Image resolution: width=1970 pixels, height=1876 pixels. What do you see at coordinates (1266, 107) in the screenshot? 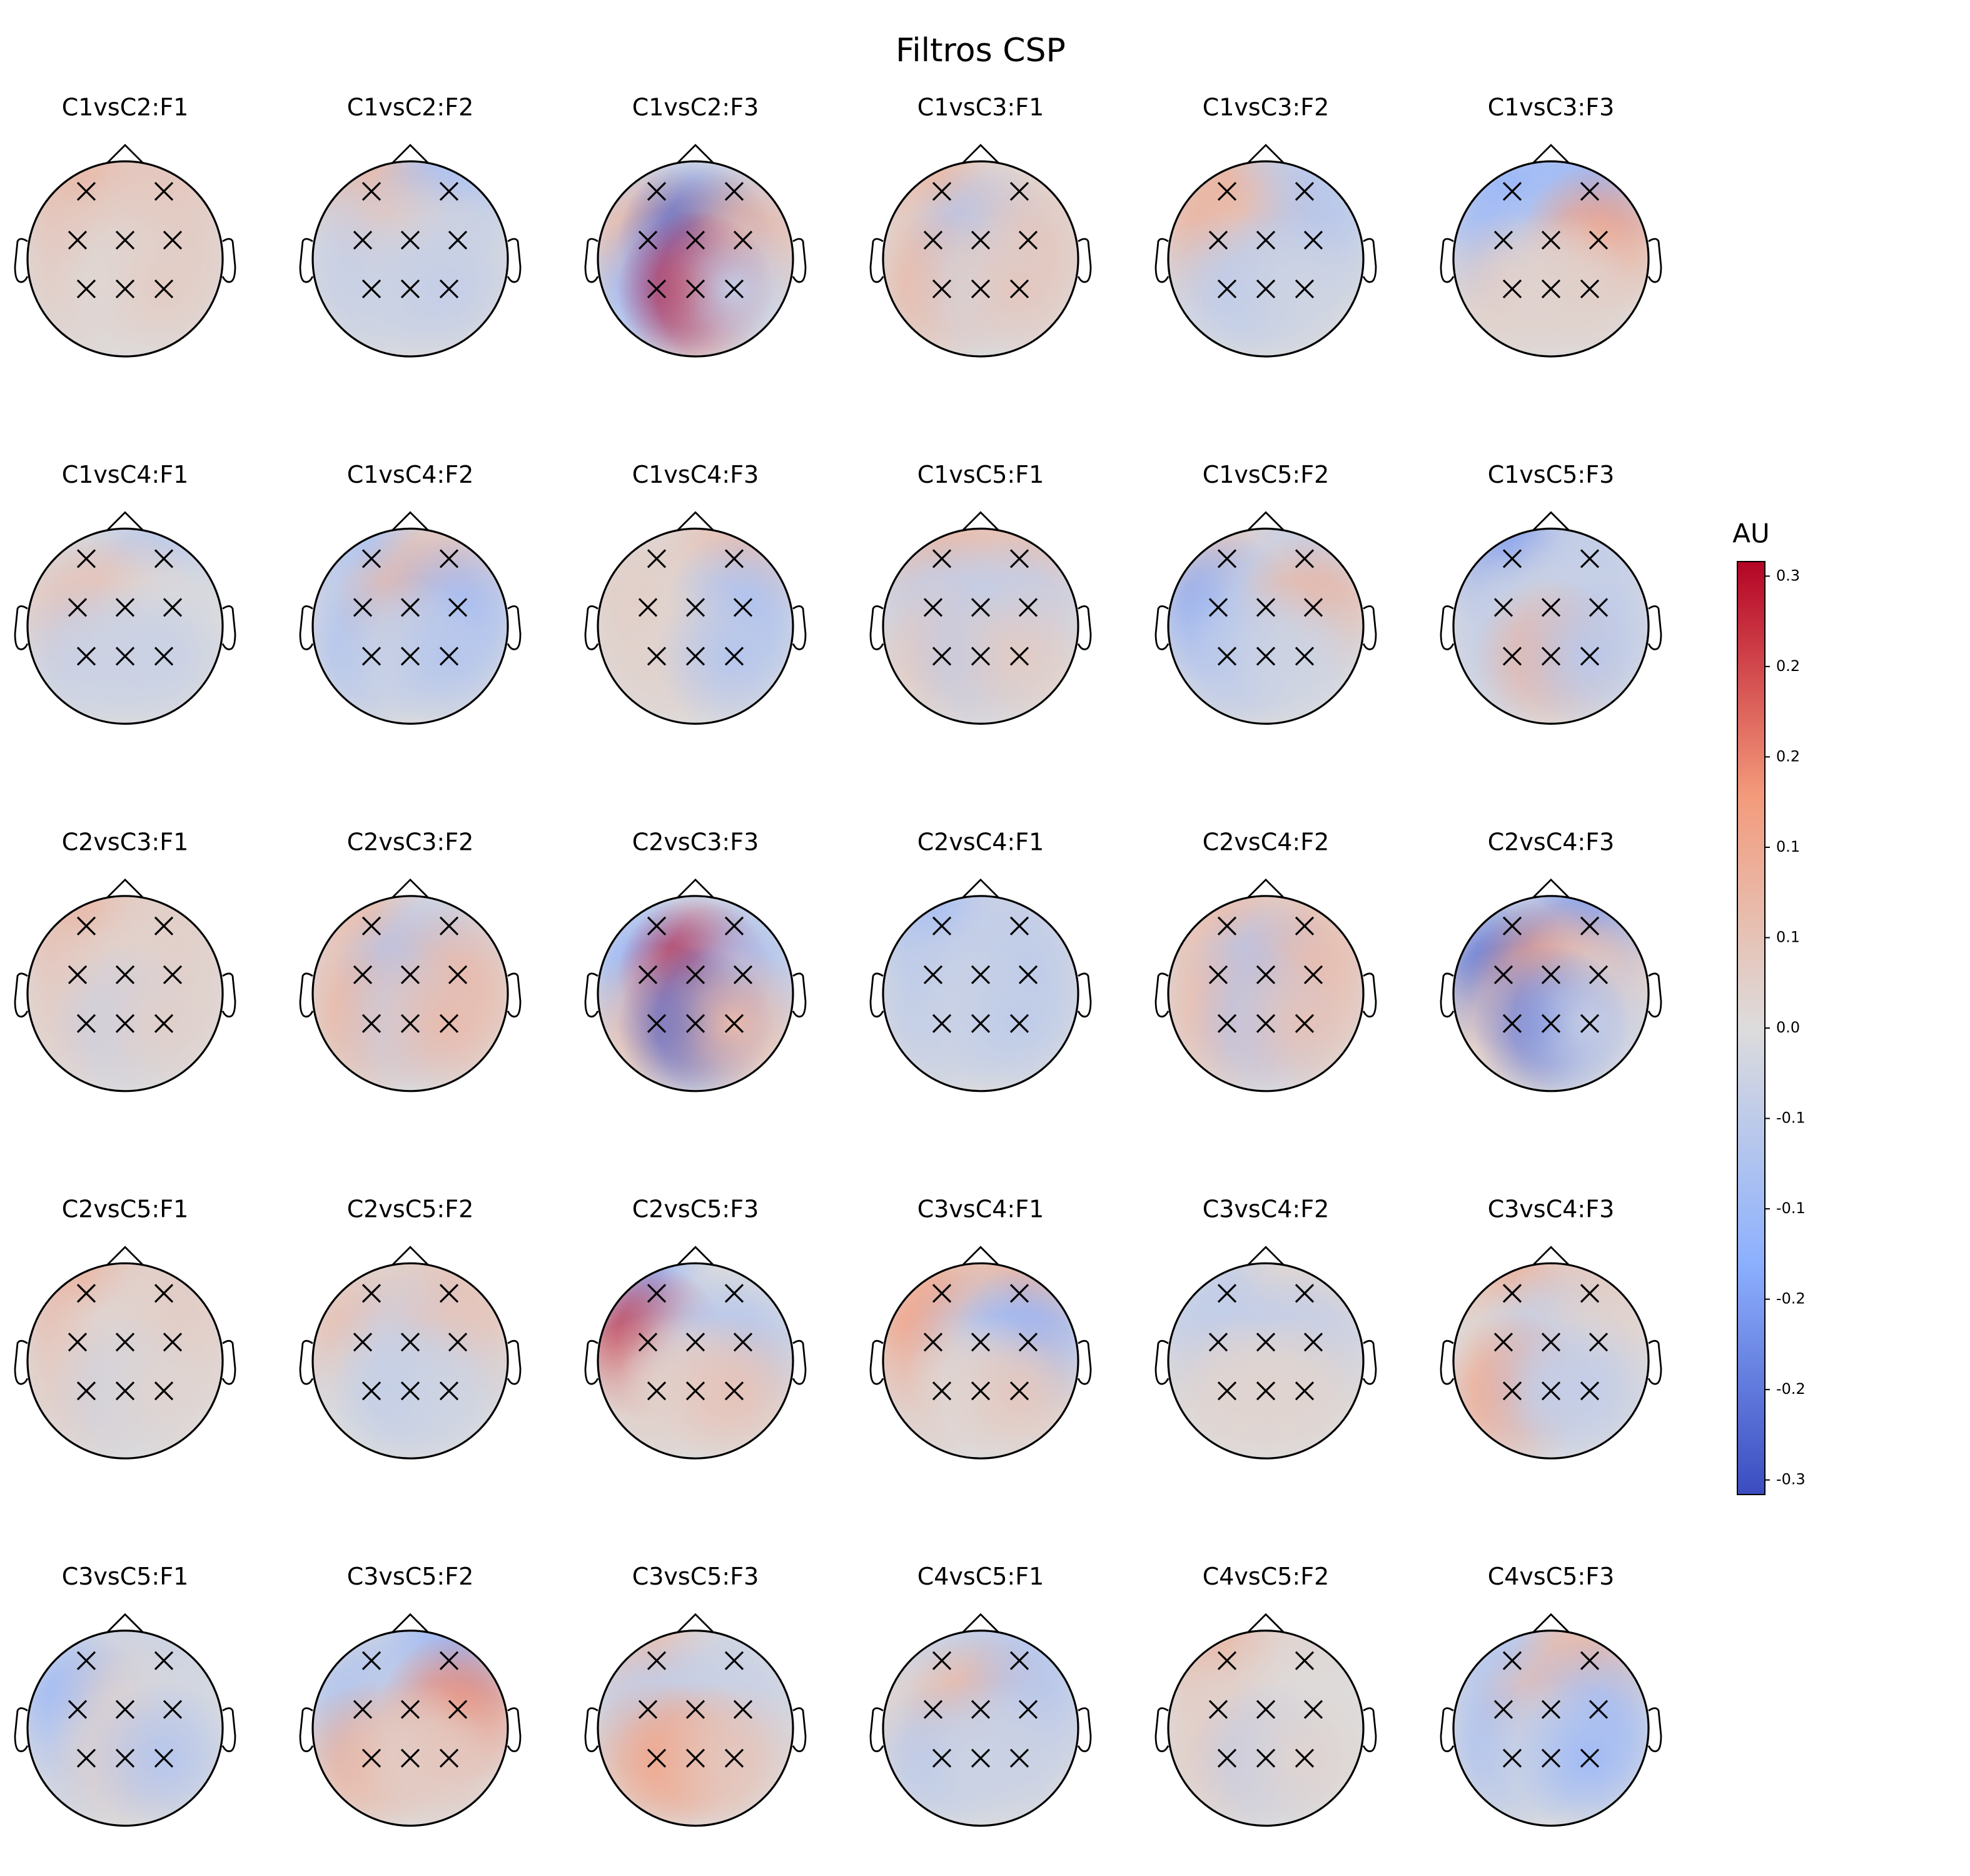
I see `map-title: C1vsC3:F2` at bounding box center [1266, 107].